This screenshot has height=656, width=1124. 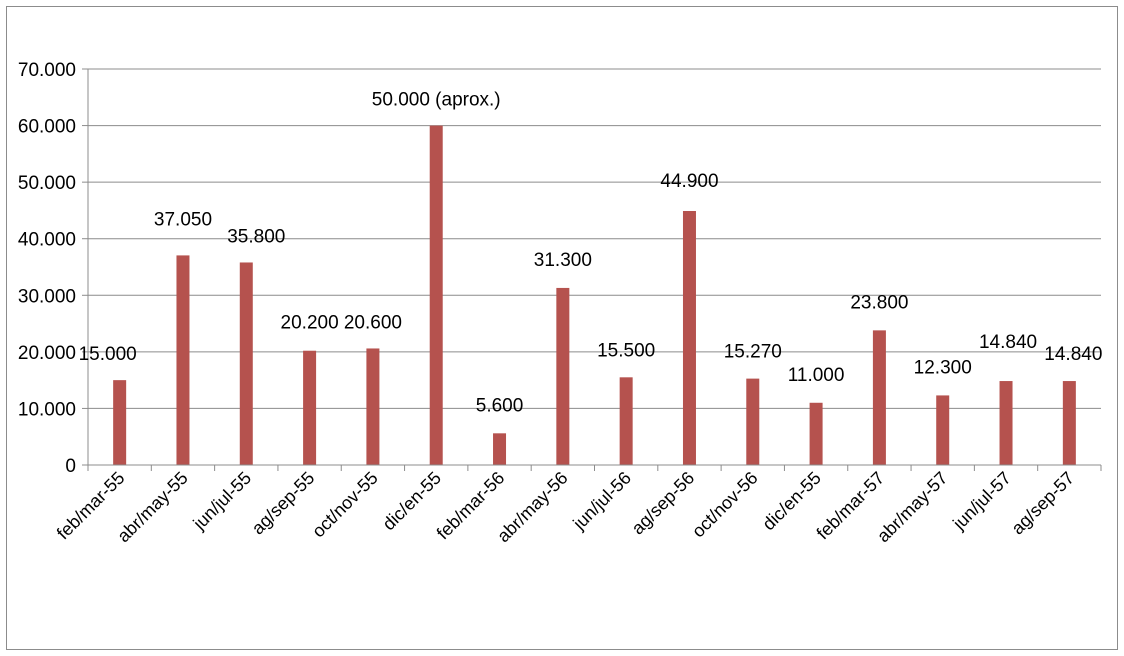 I want to click on data-label: 20.200, so click(x=310, y=323).